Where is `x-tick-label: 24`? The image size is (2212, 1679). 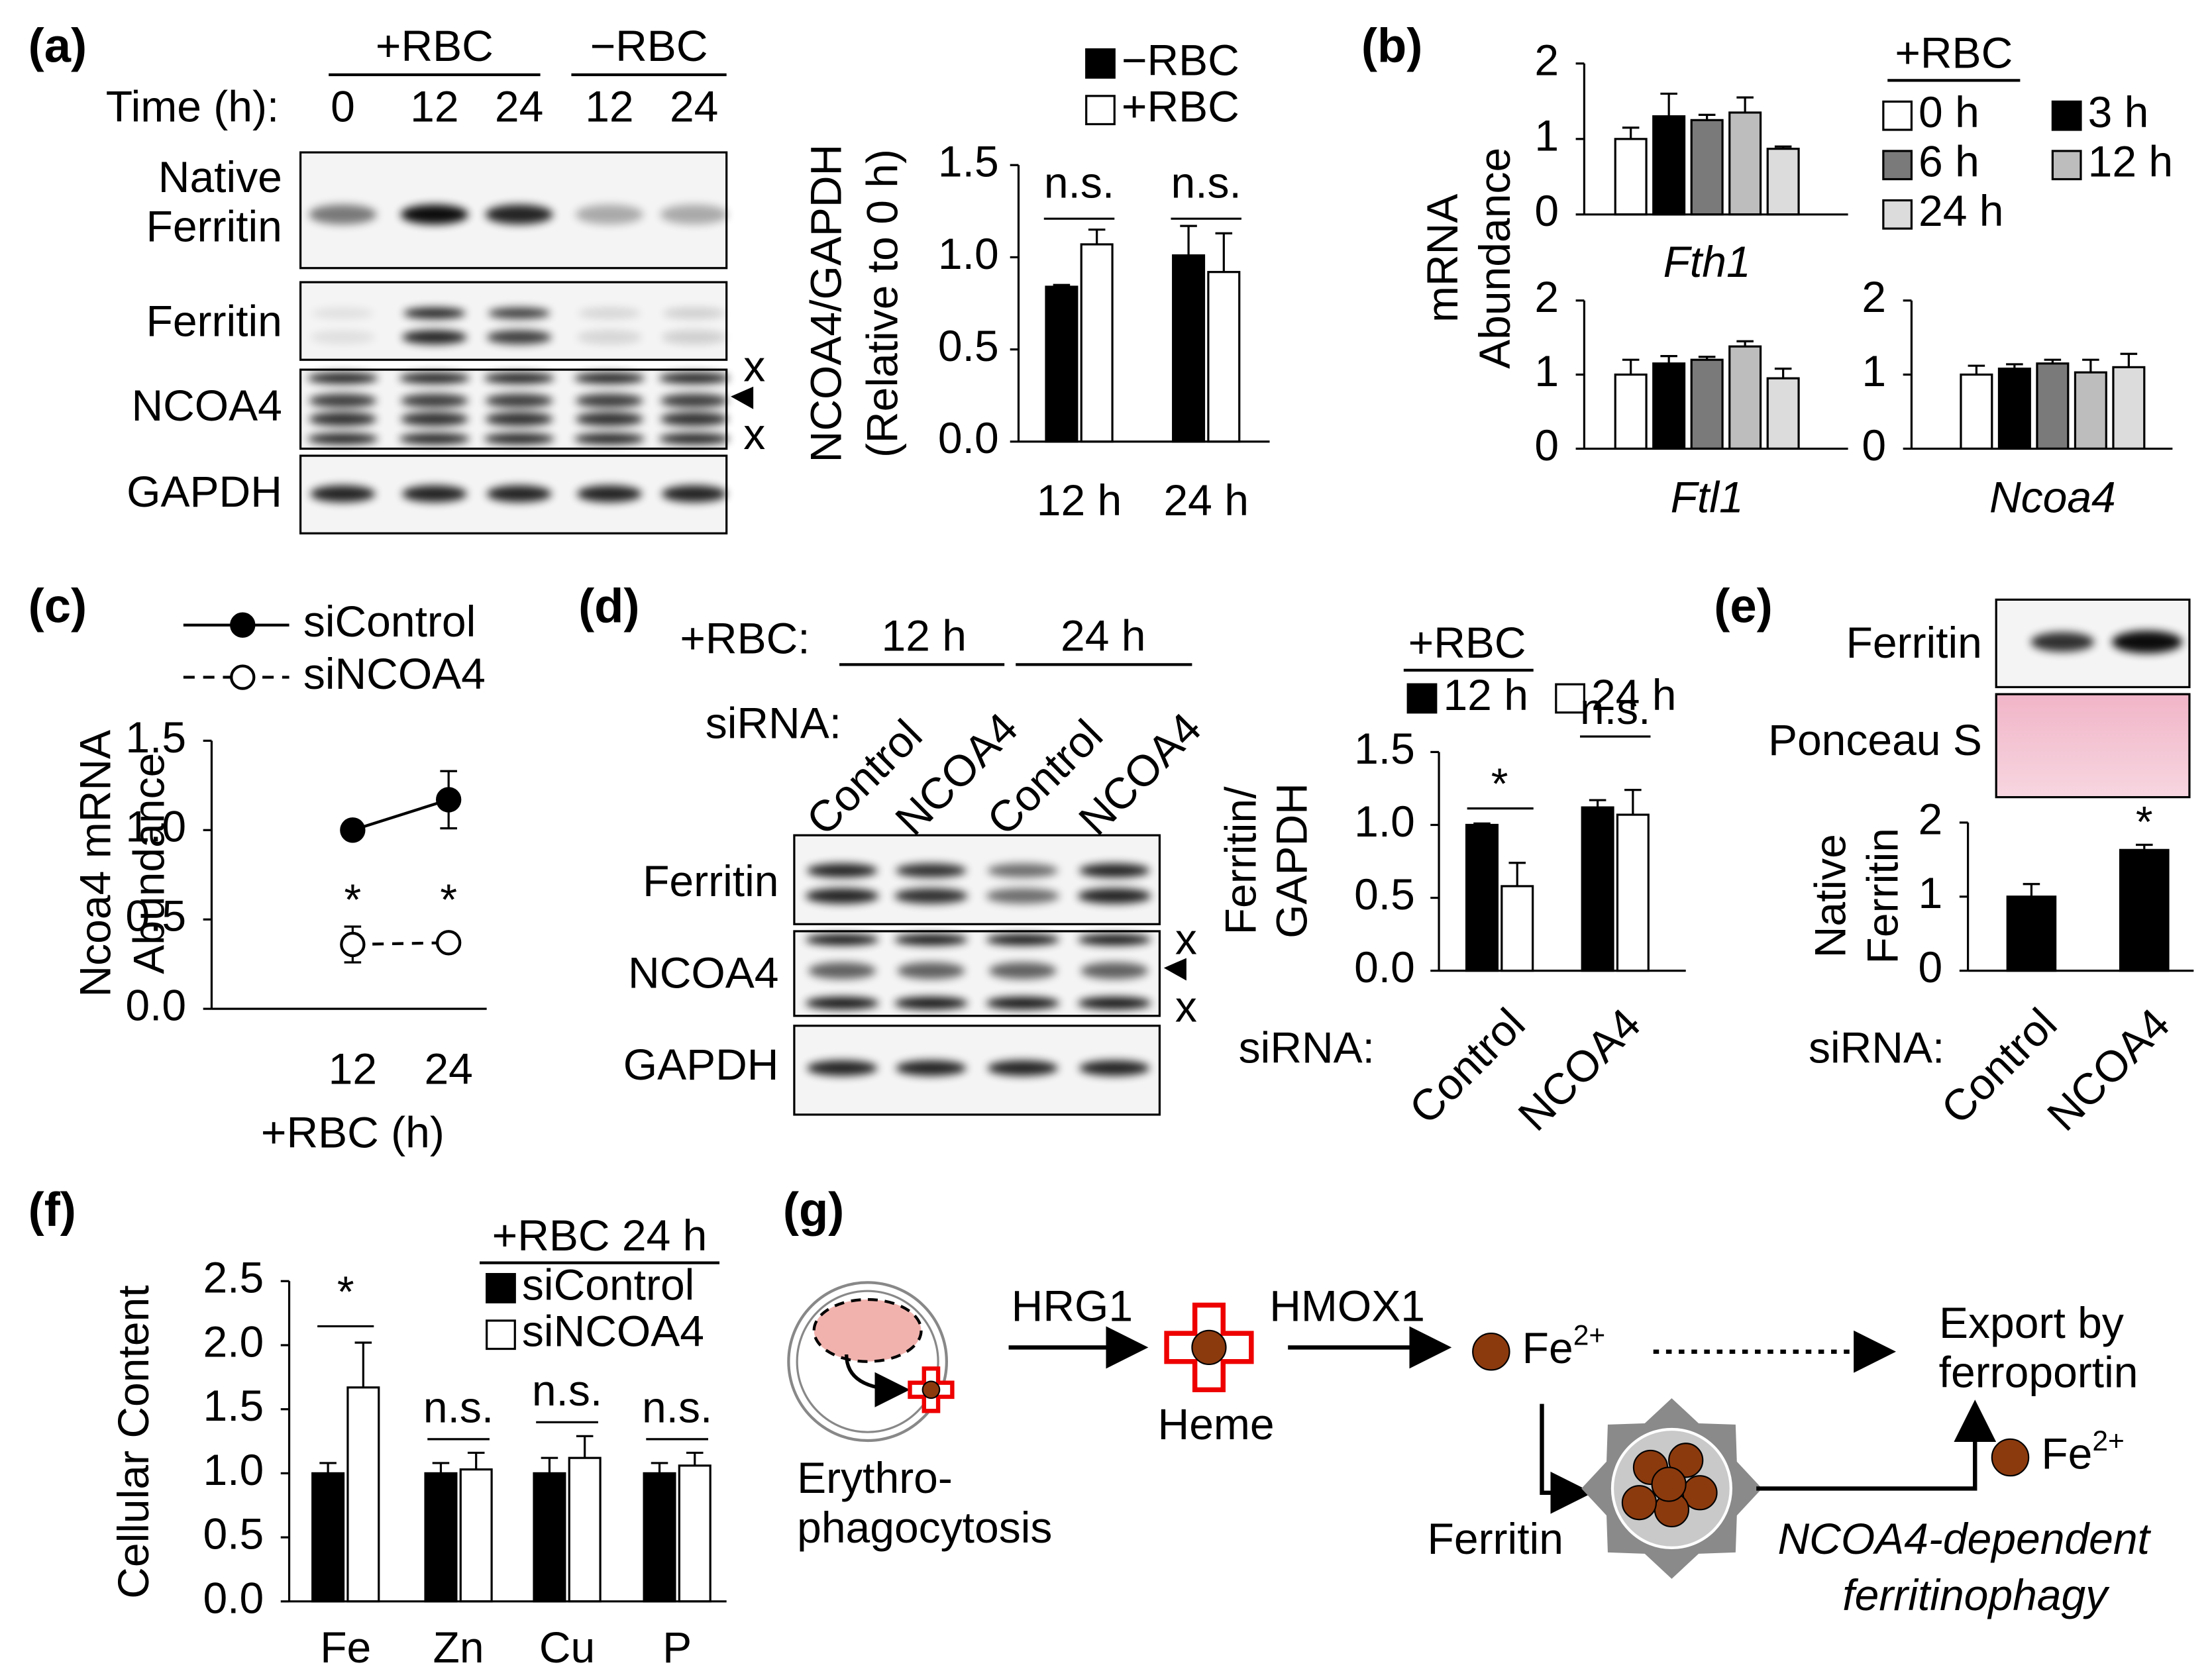 x-tick-label: 24 is located at coordinates (448, 1068).